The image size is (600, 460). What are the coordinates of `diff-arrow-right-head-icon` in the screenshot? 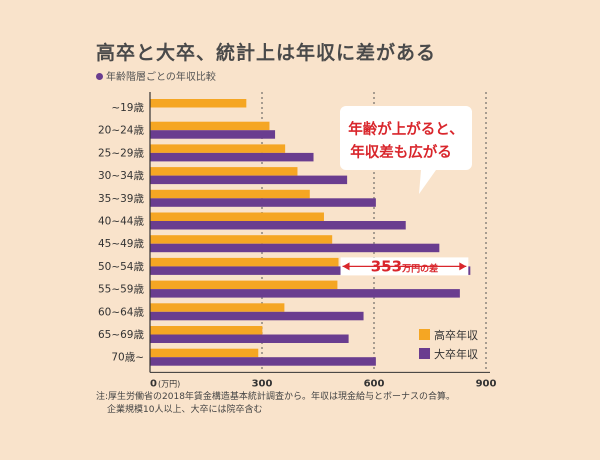 It's located at (463, 266).